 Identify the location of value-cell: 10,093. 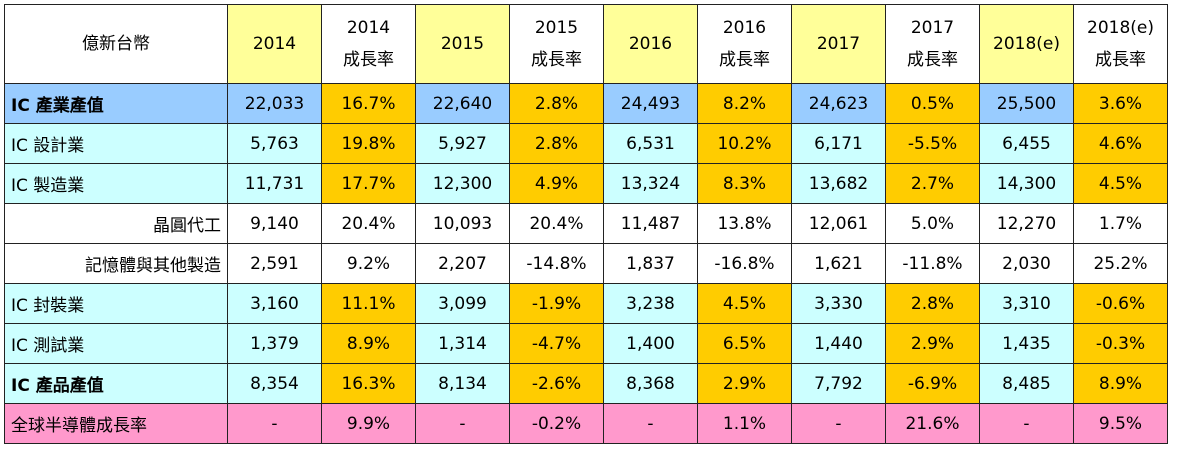
(462, 223).